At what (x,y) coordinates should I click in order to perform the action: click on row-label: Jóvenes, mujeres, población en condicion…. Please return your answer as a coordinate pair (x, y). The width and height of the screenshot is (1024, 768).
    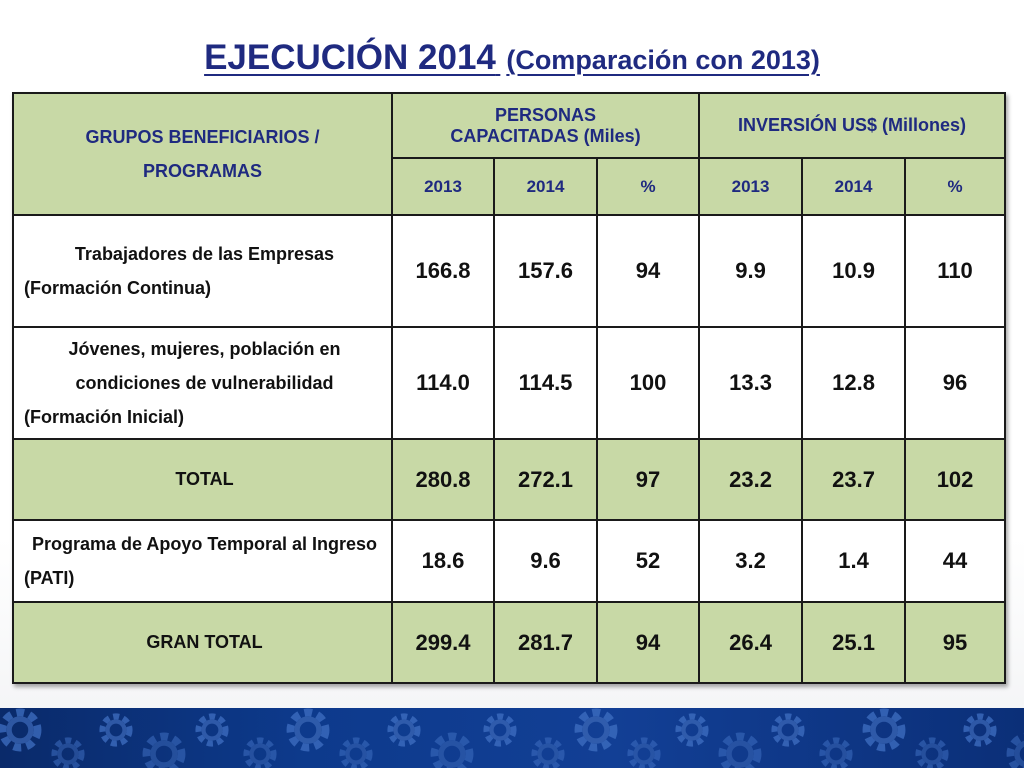
    Looking at the image, I should click on (202, 383).